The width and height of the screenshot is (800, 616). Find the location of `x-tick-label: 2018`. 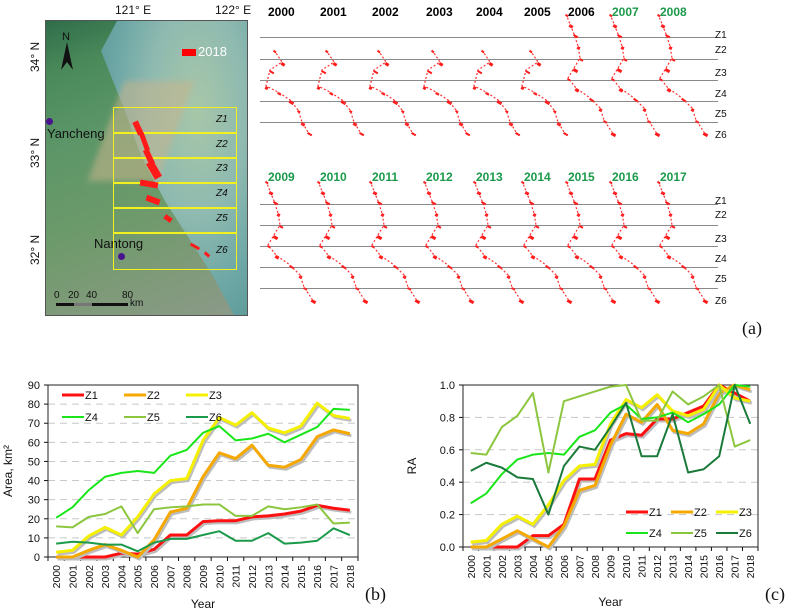

x-tick-label: 2018 is located at coordinates (751, 567).